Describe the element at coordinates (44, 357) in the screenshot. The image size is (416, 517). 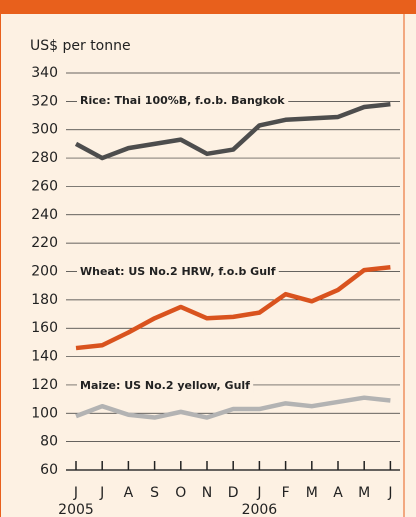
I see `y-tick-label: 140` at that location.